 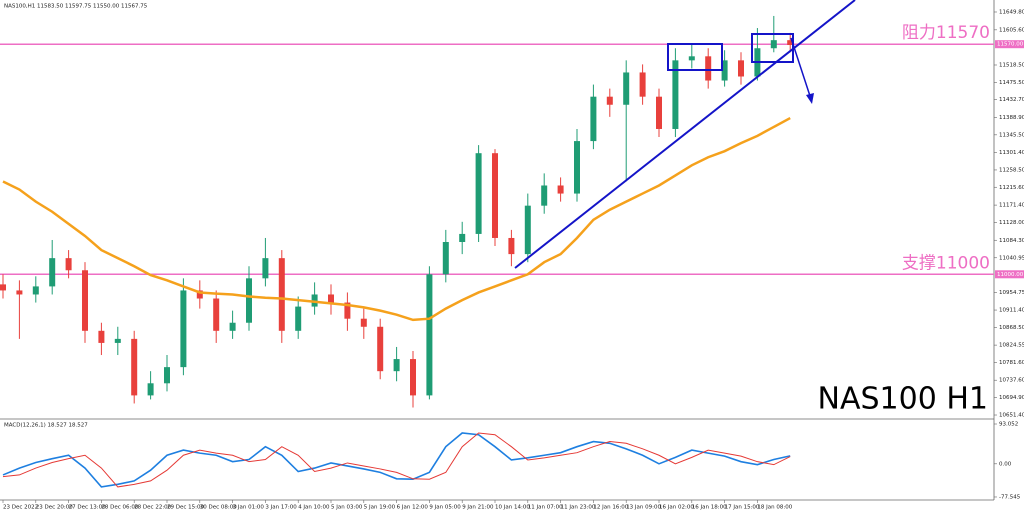 What do you see at coordinates (54, 508) in the screenshot?
I see `x-tick-label: 23 Dec 20:00` at bounding box center [54, 508].